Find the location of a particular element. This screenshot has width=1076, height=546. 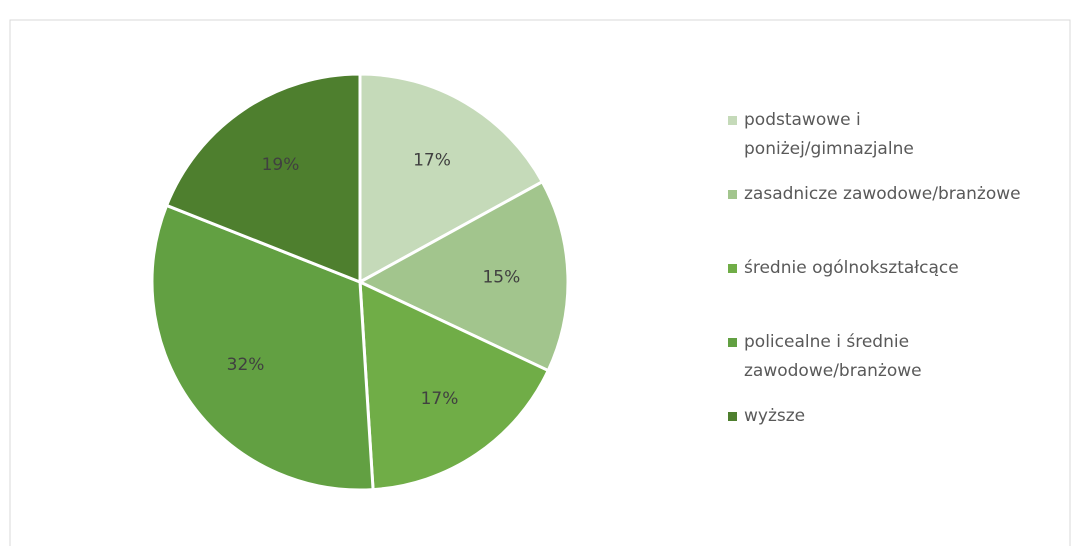

legend-item: zasadnicze zawodowe/branżowe is located at coordinates (900, 217).